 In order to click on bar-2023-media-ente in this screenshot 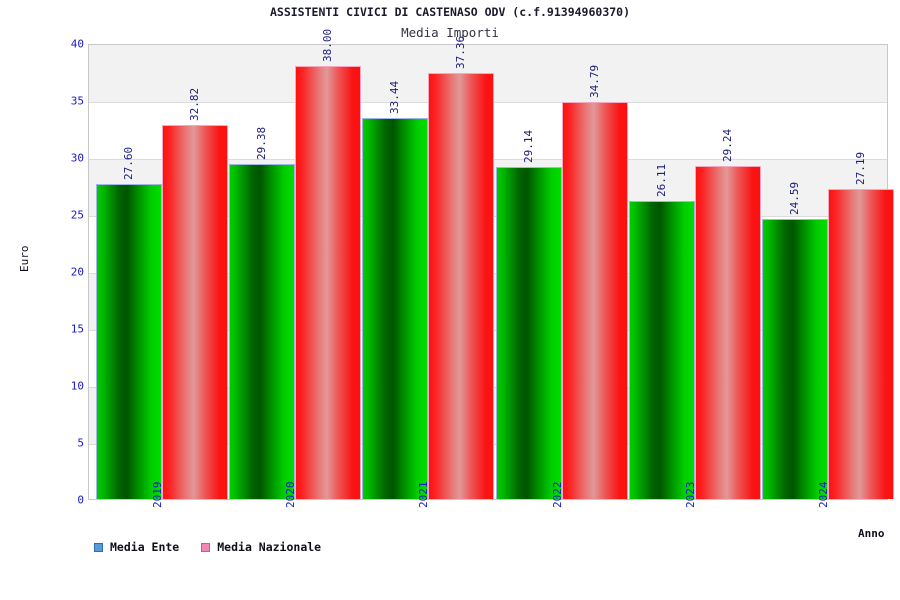, I will do `click(662, 350)`.